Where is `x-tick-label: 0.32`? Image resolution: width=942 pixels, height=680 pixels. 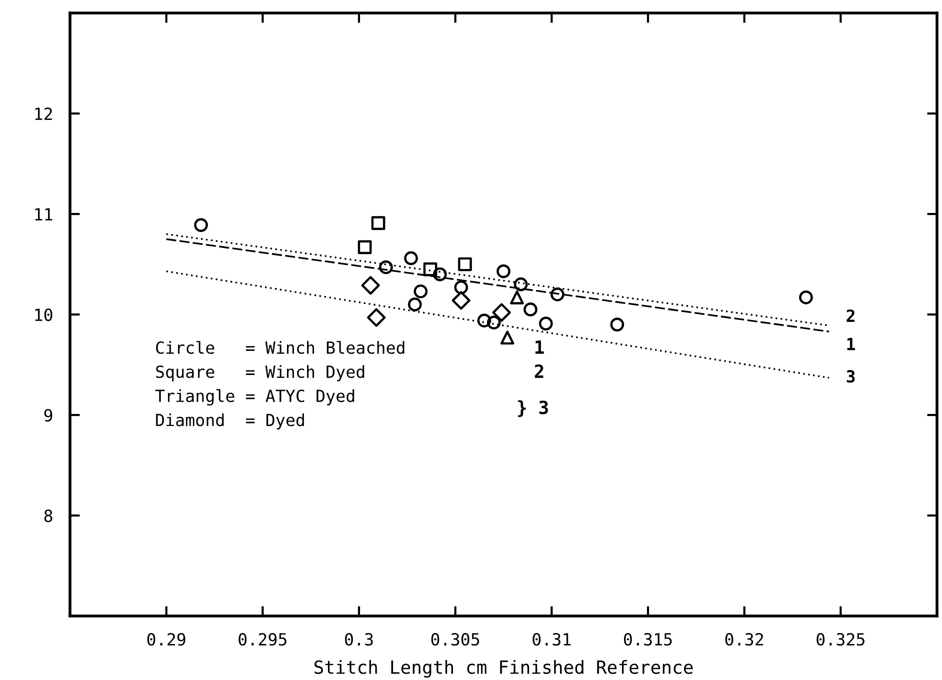 x-tick-label: 0.32 is located at coordinates (744, 639).